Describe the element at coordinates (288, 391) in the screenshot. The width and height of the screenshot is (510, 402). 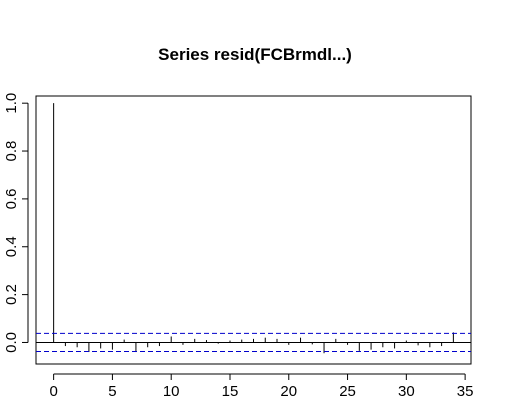
I see `x-tick-label: 20` at that location.